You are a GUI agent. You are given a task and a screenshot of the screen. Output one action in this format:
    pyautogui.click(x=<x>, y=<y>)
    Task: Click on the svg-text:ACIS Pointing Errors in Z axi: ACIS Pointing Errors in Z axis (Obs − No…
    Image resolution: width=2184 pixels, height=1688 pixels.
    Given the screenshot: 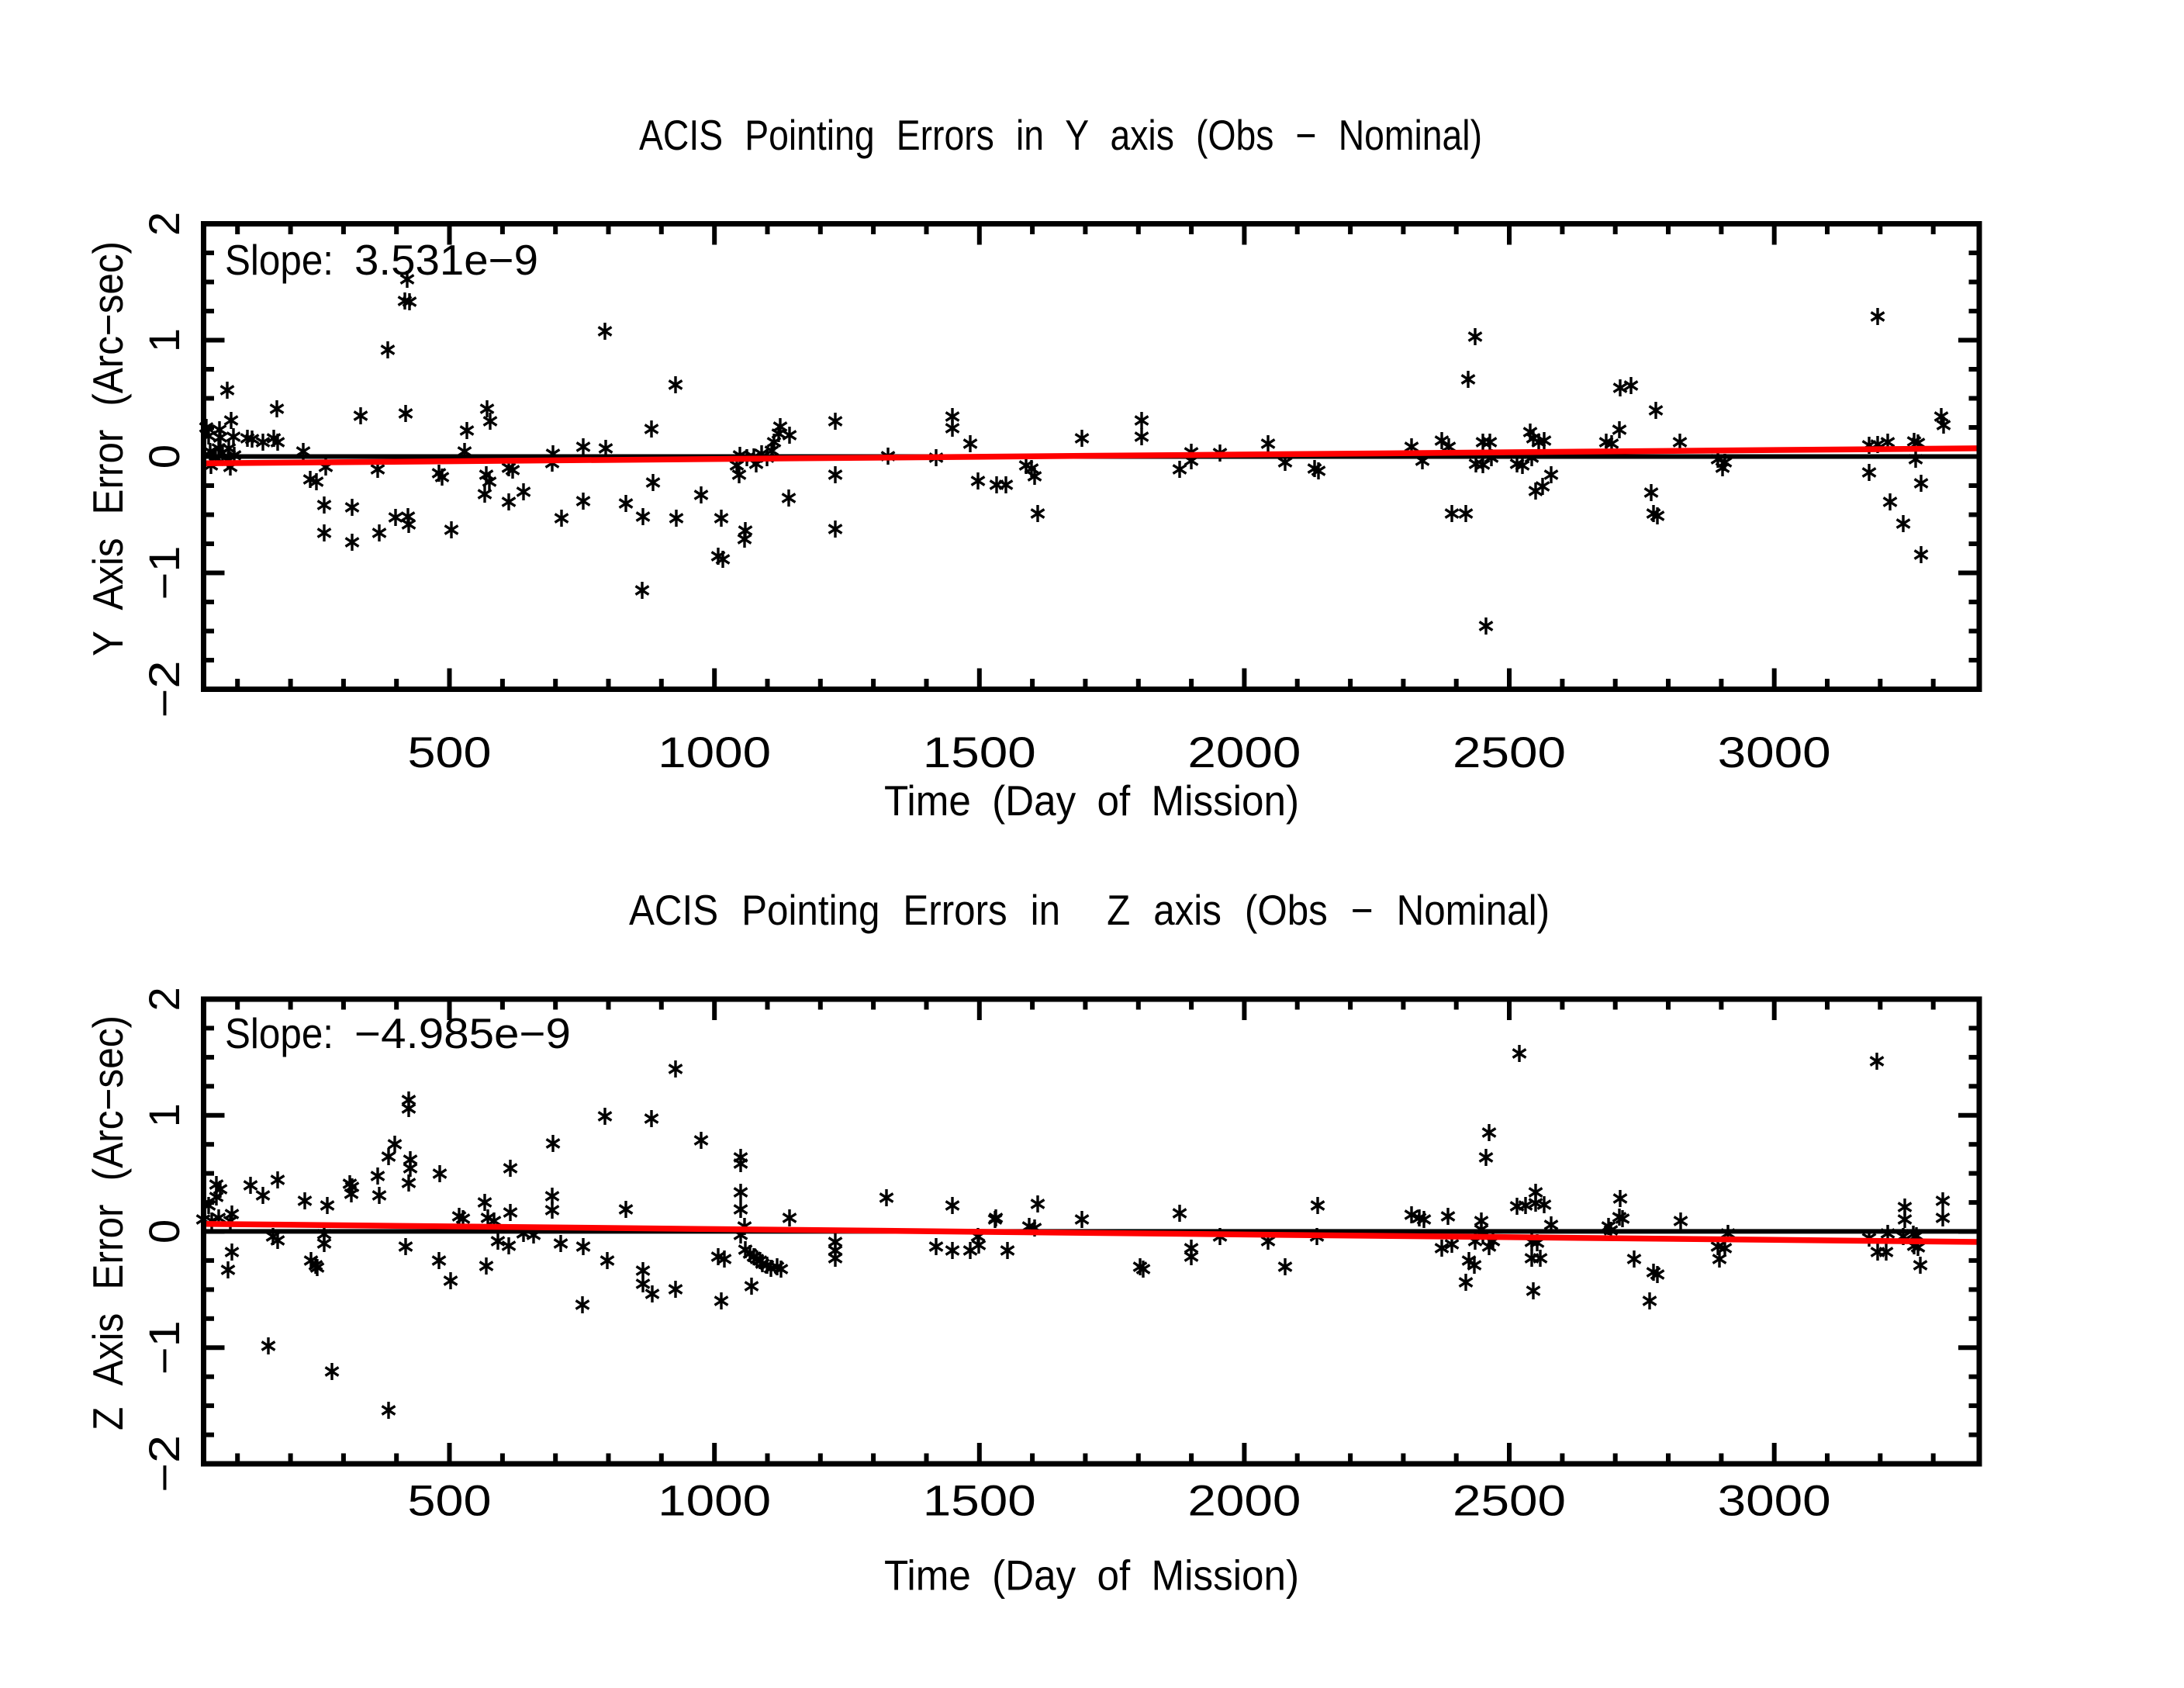 What is the action you would take?
    pyautogui.click(x=1089, y=911)
    